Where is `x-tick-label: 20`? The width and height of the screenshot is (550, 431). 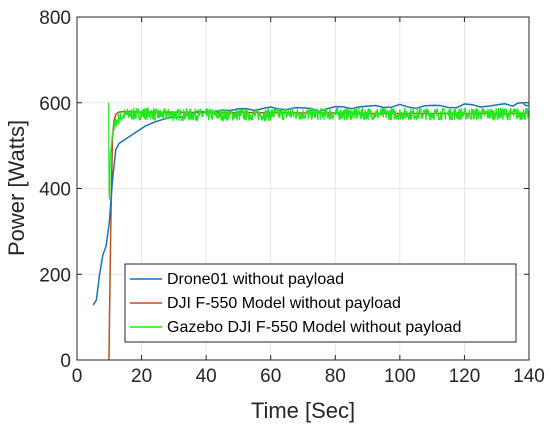
x-tick-label: 20 is located at coordinates (141, 376).